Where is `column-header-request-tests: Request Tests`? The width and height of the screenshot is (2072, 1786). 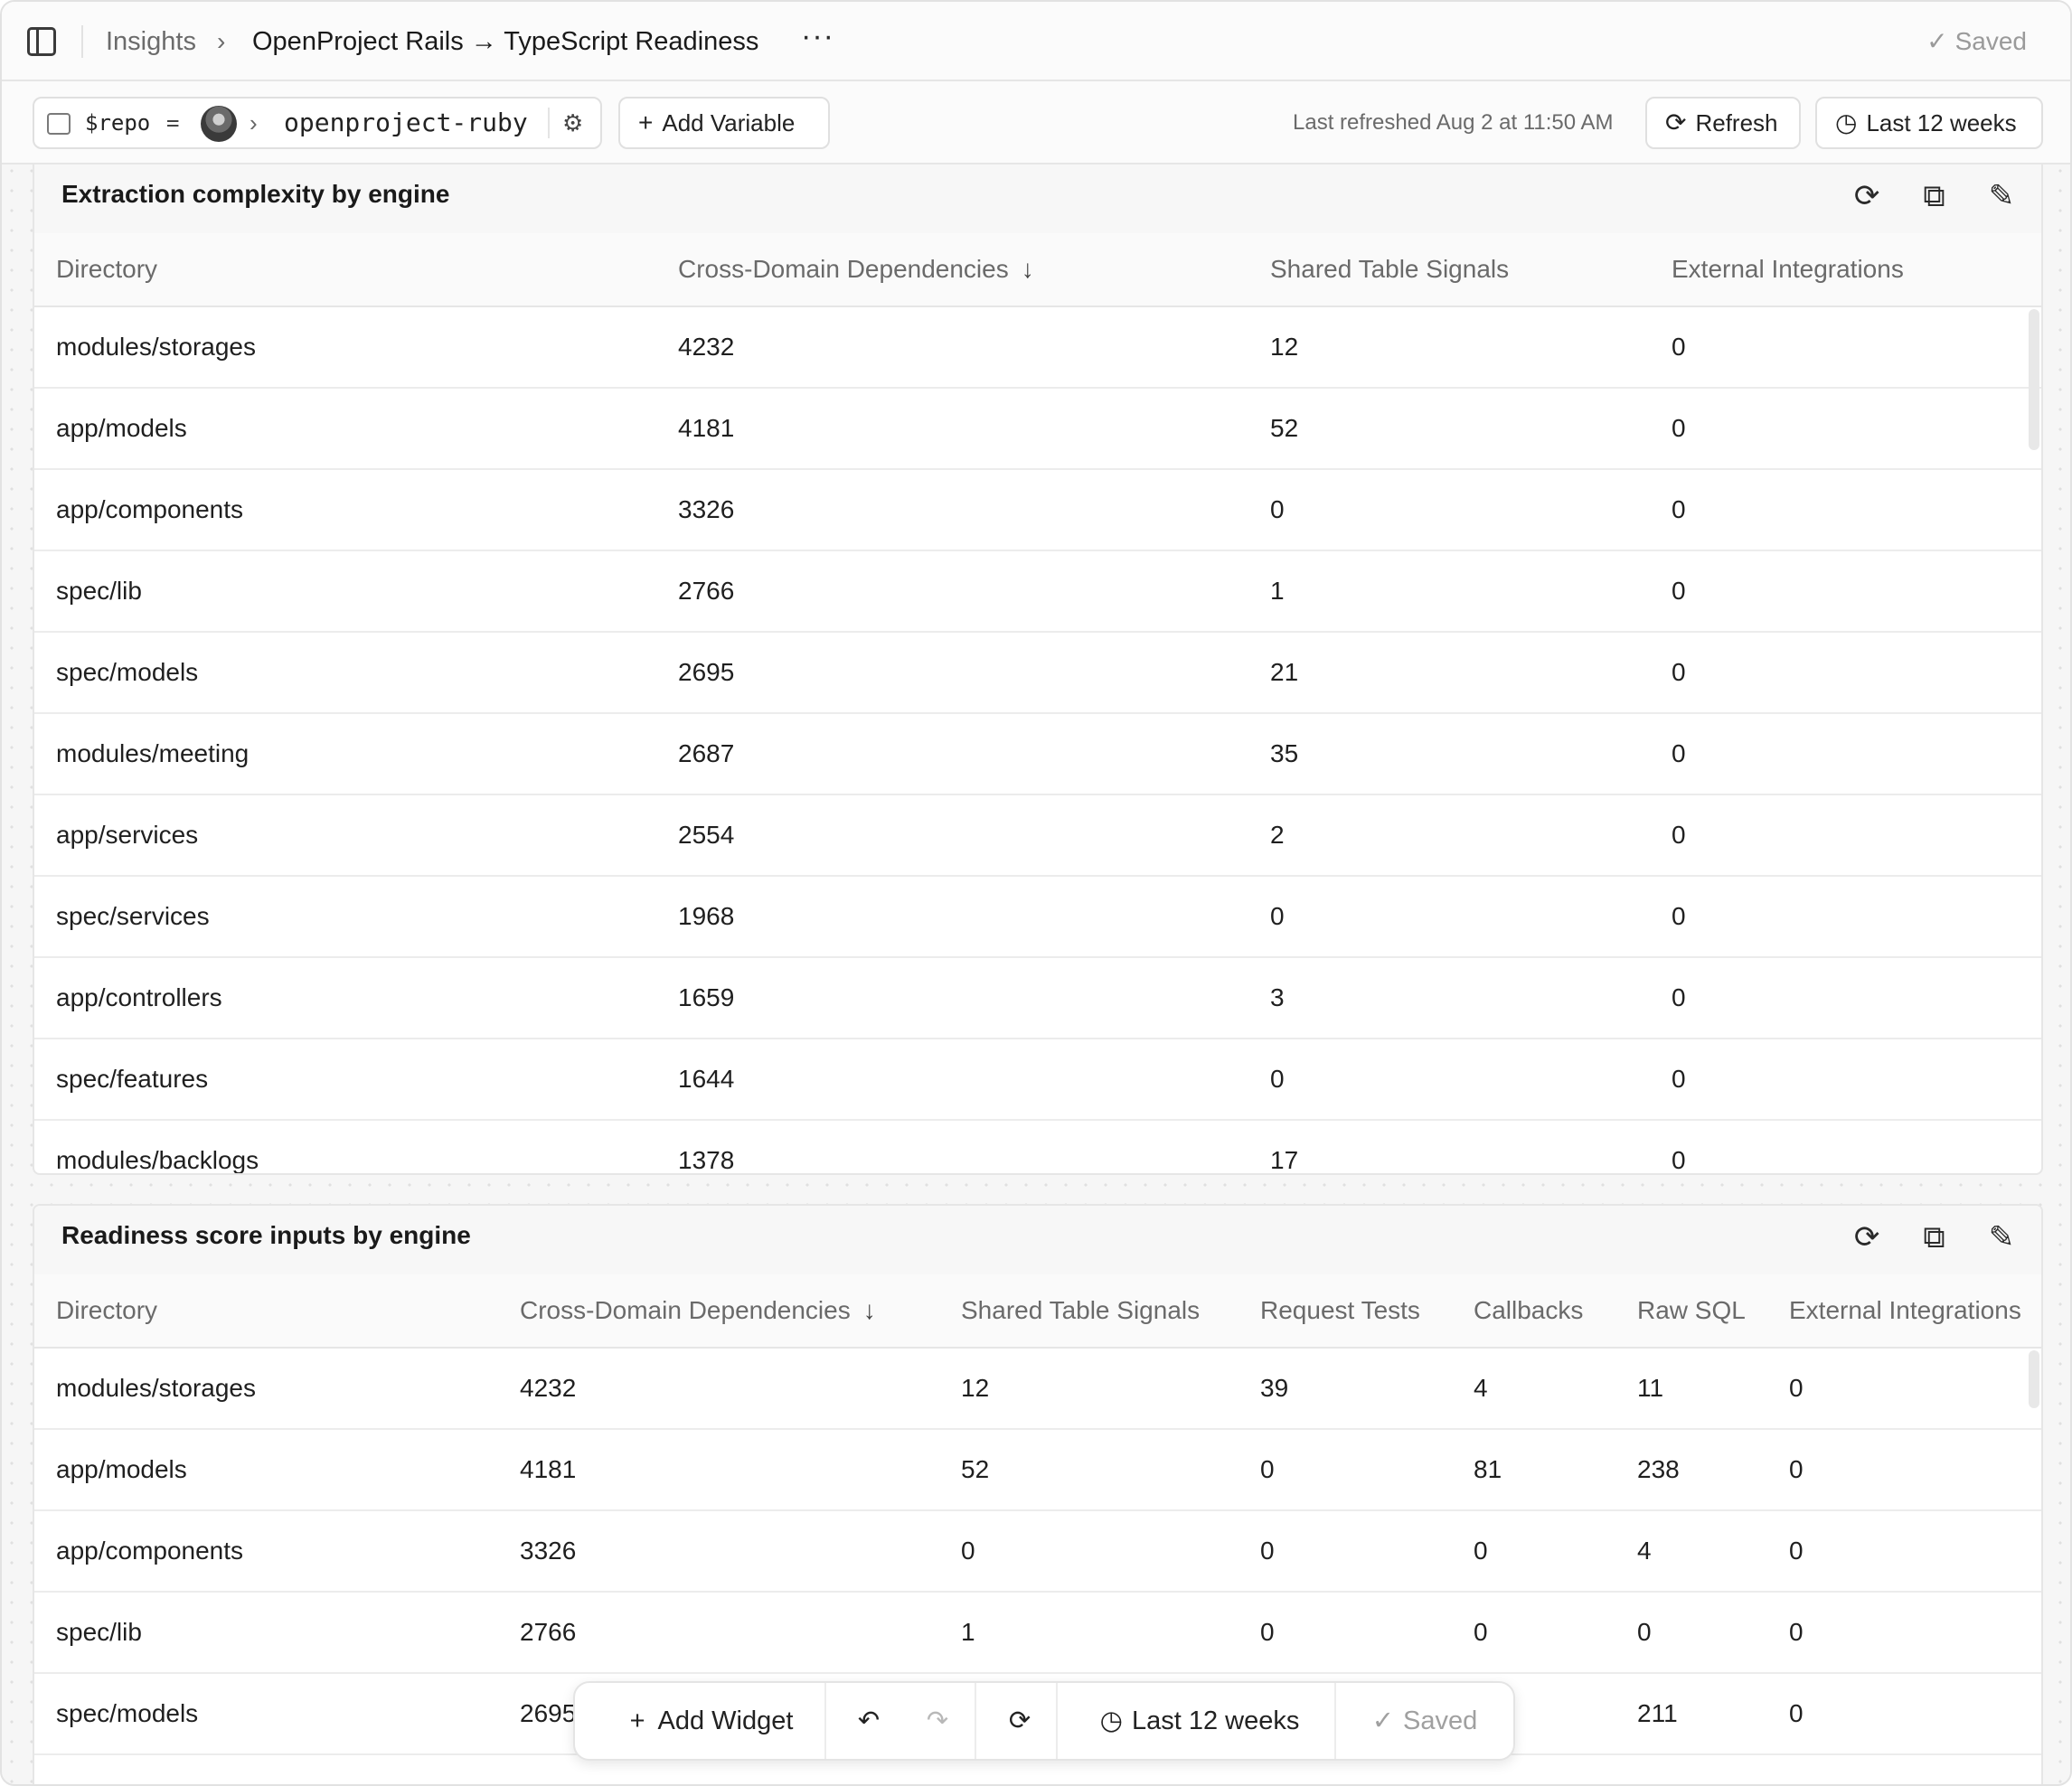 column-header-request-tests: Request Tests is located at coordinates (1340, 1310).